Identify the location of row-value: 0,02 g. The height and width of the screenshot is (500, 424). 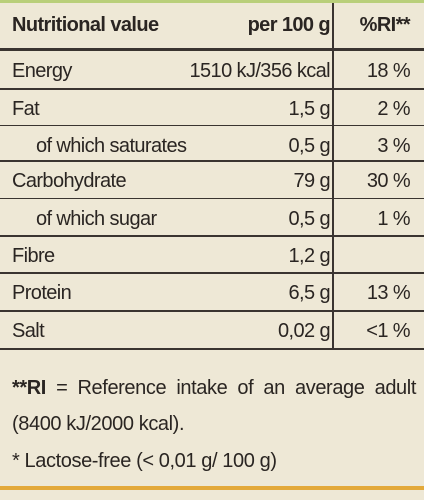
(304, 331).